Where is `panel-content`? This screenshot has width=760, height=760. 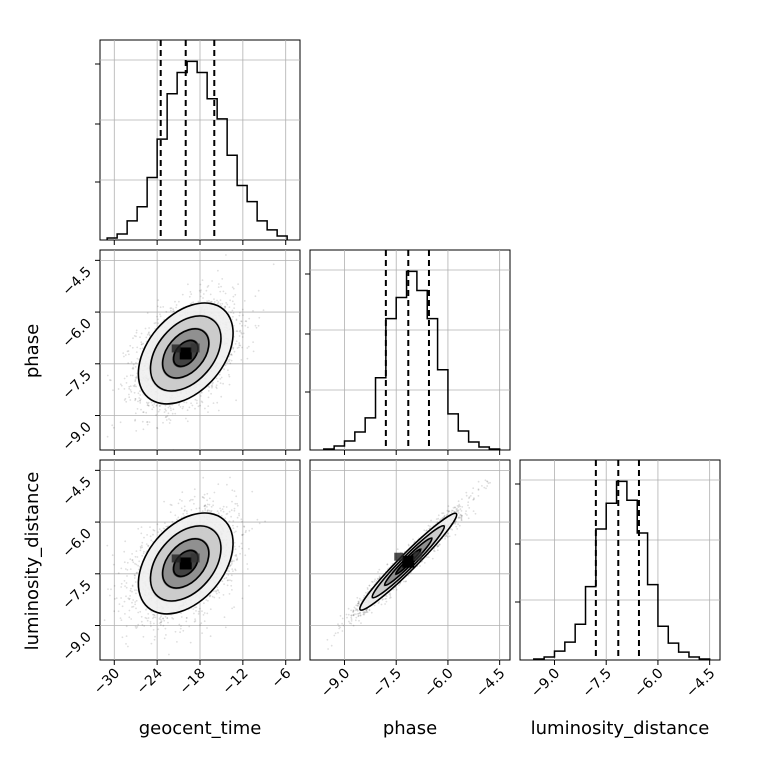 panel-content is located at coordinates (190, 352).